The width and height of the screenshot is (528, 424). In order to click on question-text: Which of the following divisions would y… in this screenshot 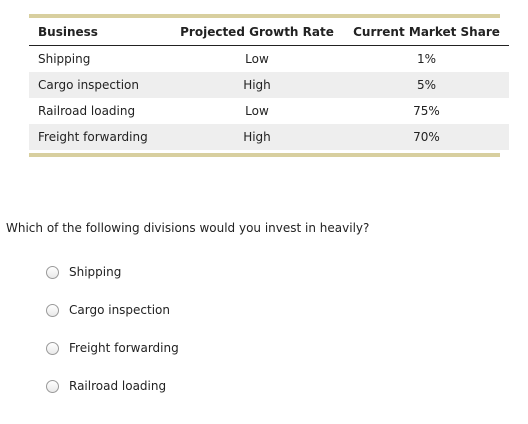, I will do `click(188, 228)`.